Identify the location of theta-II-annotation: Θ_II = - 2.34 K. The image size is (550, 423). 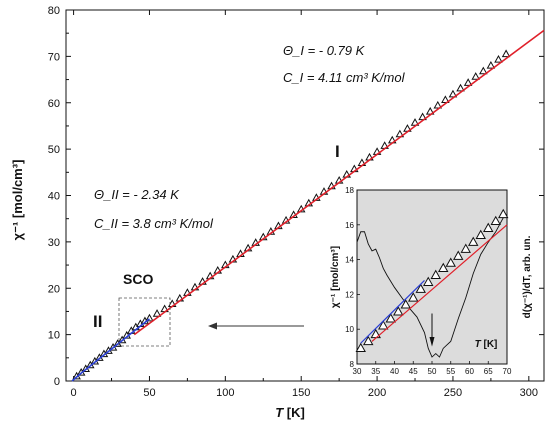
(137, 194).